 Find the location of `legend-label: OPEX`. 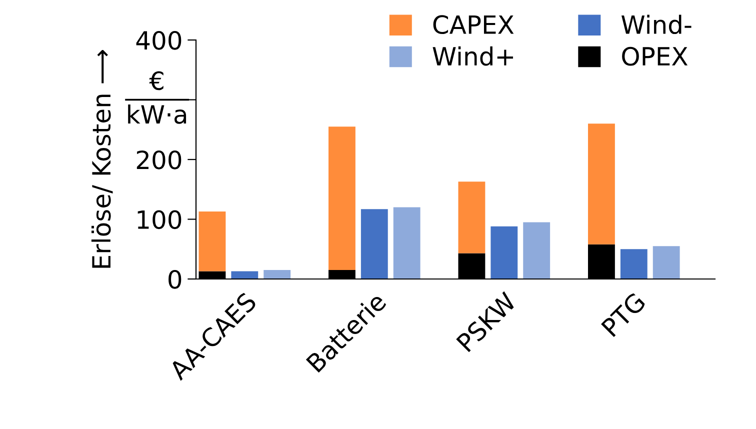

legend-label: OPEX is located at coordinates (655, 56).